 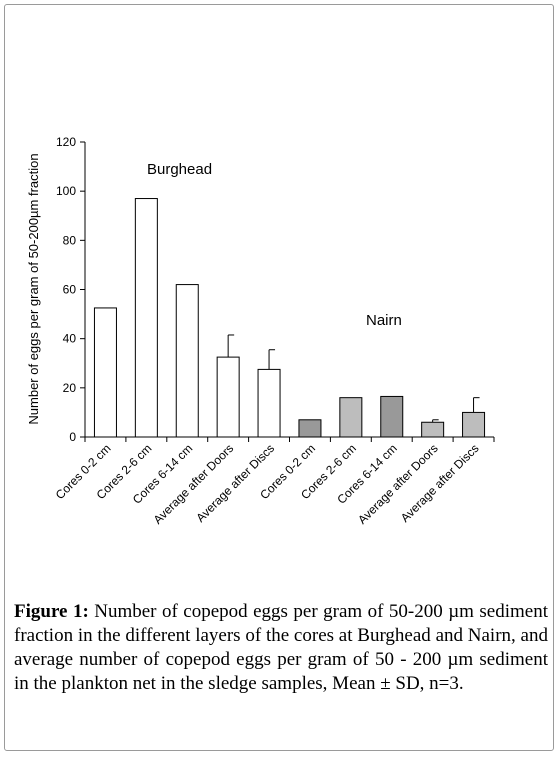 What do you see at coordinates (66, 191) in the screenshot?
I see `y-tick-label: 100` at bounding box center [66, 191].